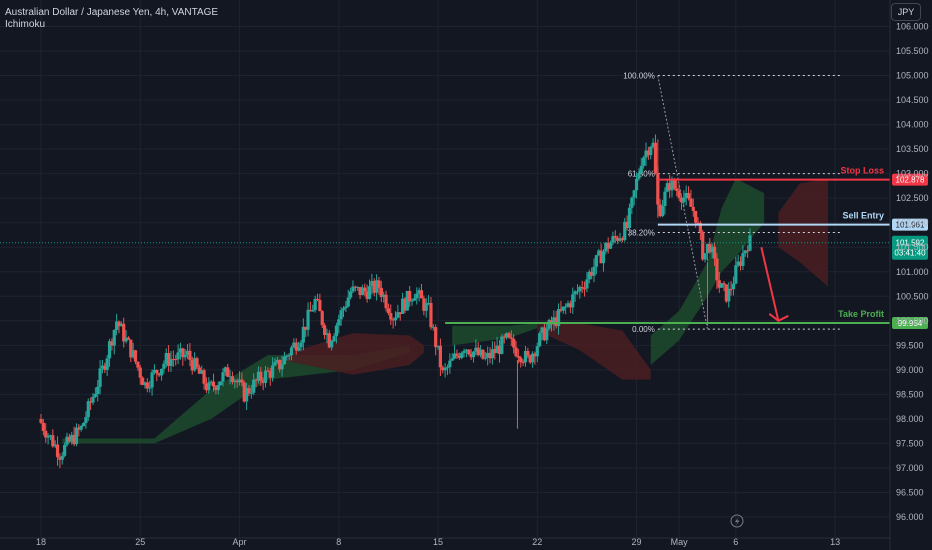 This screenshot has width=932, height=550. I want to click on currency-button: JPY, so click(906, 12).